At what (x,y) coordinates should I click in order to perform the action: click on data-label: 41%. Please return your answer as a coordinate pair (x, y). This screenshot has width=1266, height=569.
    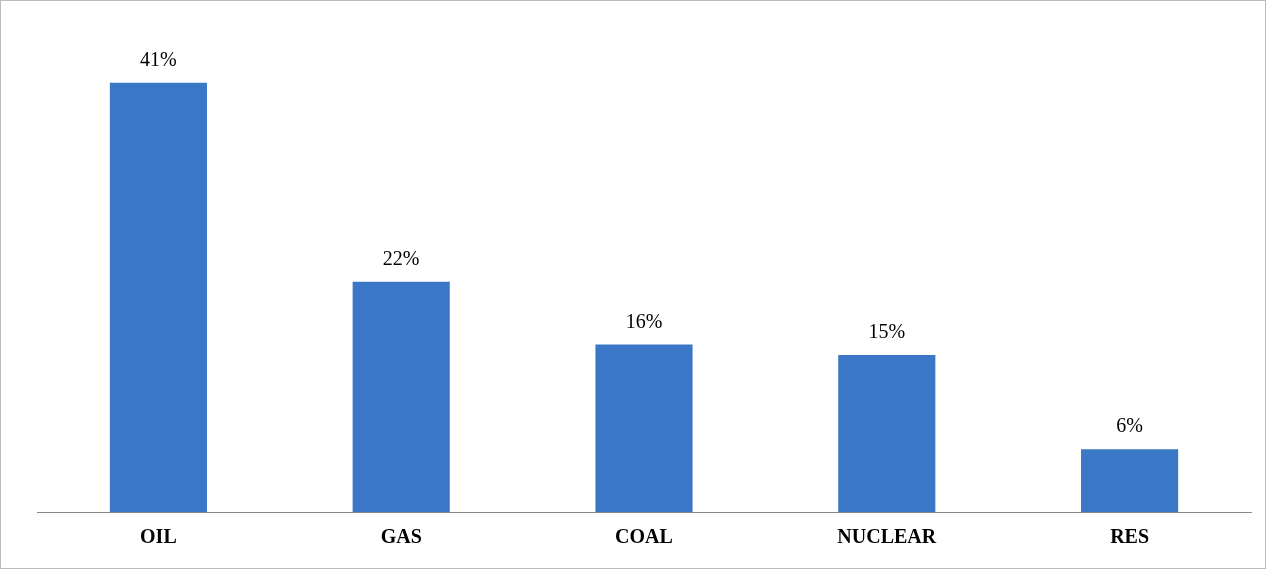
    Looking at the image, I should click on (158, 59).